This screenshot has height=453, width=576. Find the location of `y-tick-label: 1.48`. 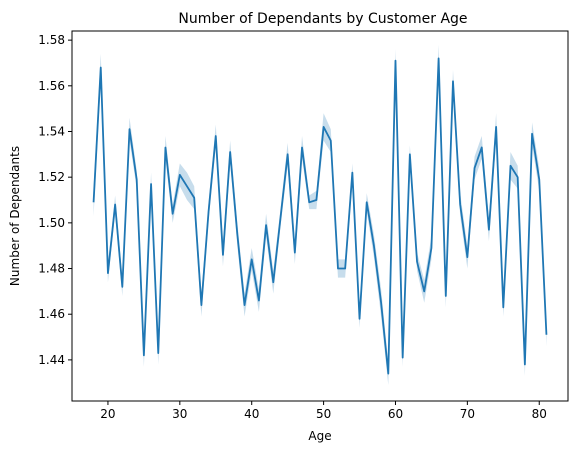

y-tick-label: 1.48 is located at coordinates (51, 269).